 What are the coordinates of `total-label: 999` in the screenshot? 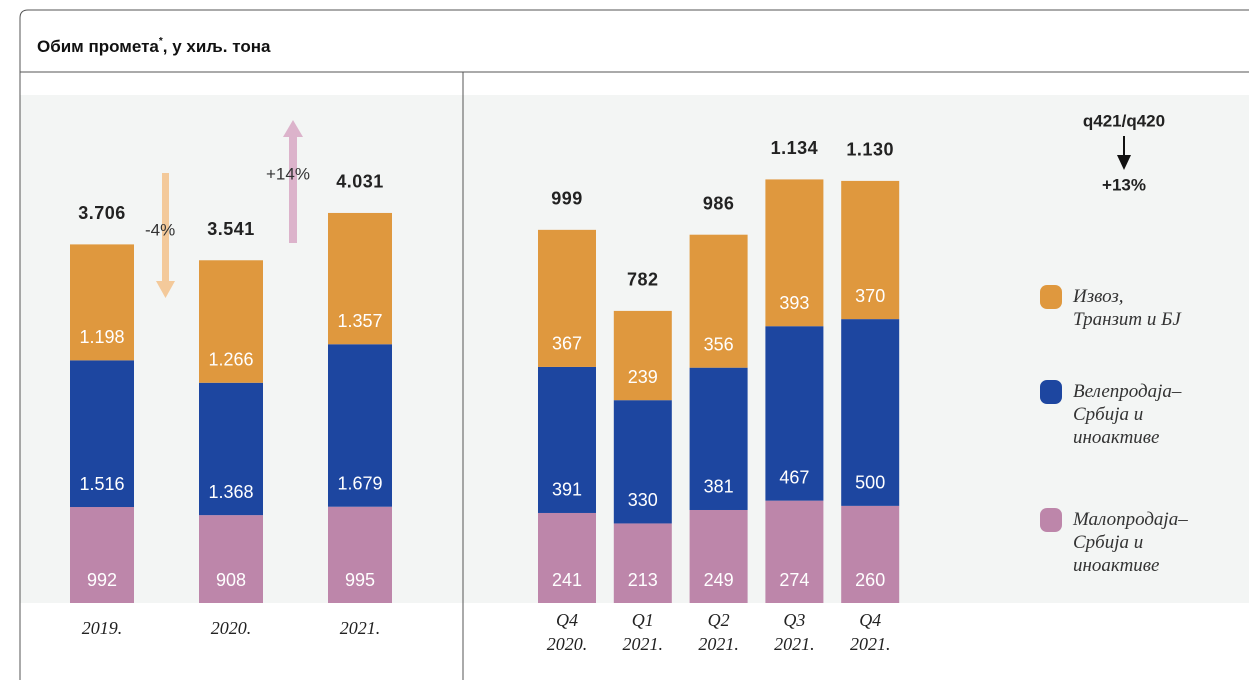 It's located at (567, 199).